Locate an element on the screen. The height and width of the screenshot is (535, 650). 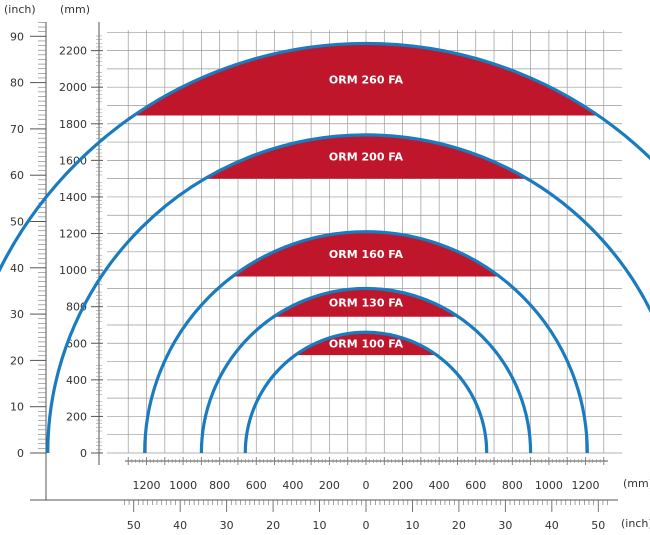
zone-label: ORM 130 FA is located at coordinates (366, 303).